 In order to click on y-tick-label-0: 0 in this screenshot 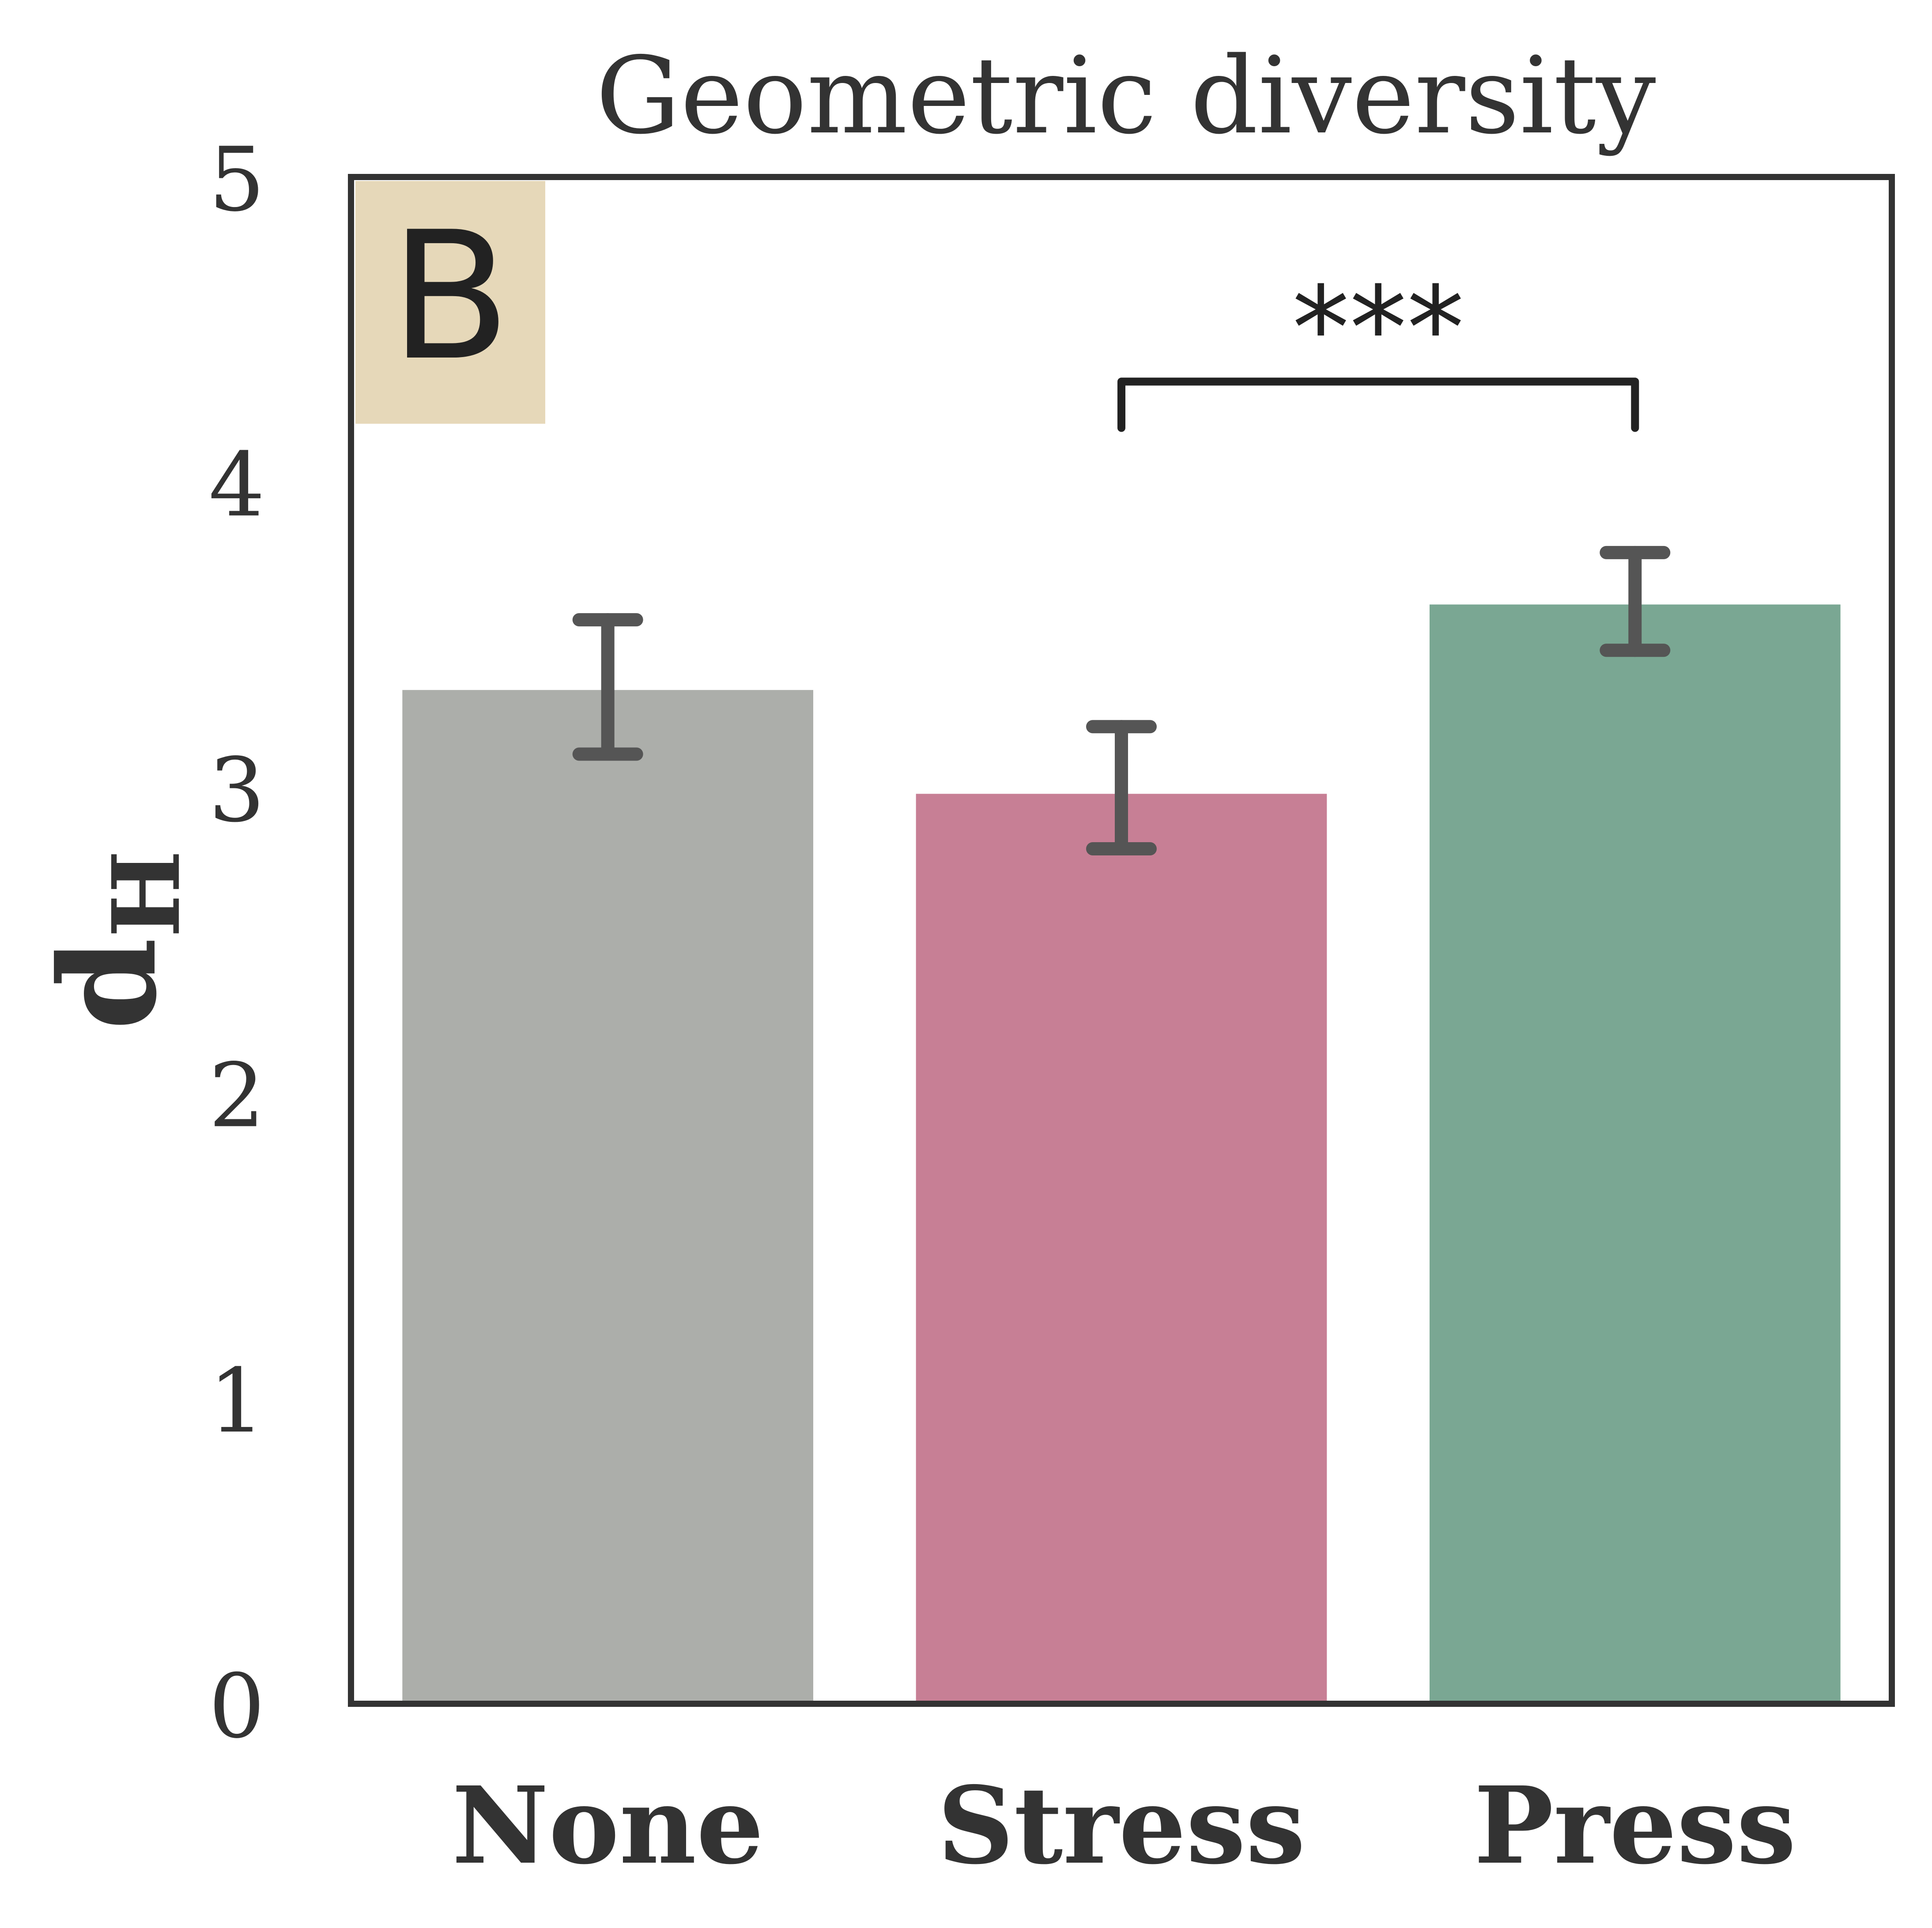, I will do `click(237, 1706)`.